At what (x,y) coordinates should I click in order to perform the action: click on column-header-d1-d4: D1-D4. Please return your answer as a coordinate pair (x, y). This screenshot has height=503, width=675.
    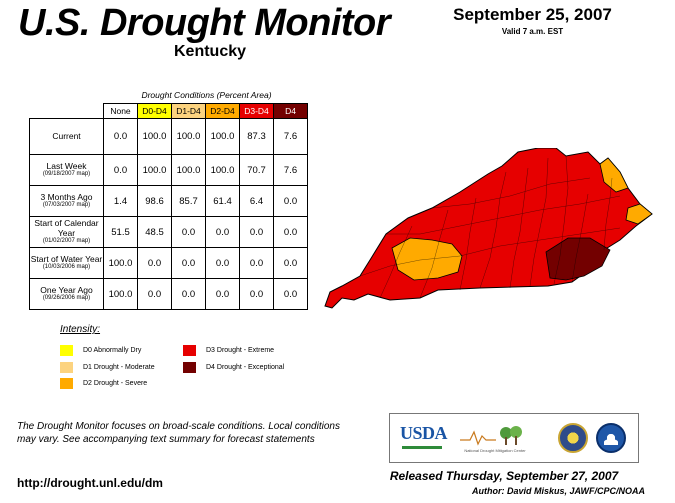
    Looking at the image, I should click on (188, 111).